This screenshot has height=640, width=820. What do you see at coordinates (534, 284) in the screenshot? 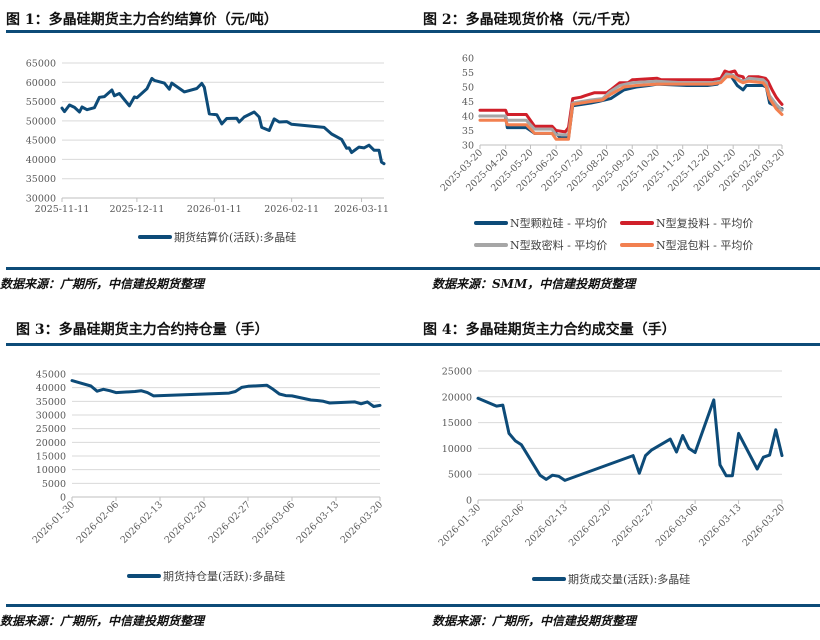
I see `chart-2-source: 数据来源：SMM，中信建投期货整理` at bounding box center [534, 284].